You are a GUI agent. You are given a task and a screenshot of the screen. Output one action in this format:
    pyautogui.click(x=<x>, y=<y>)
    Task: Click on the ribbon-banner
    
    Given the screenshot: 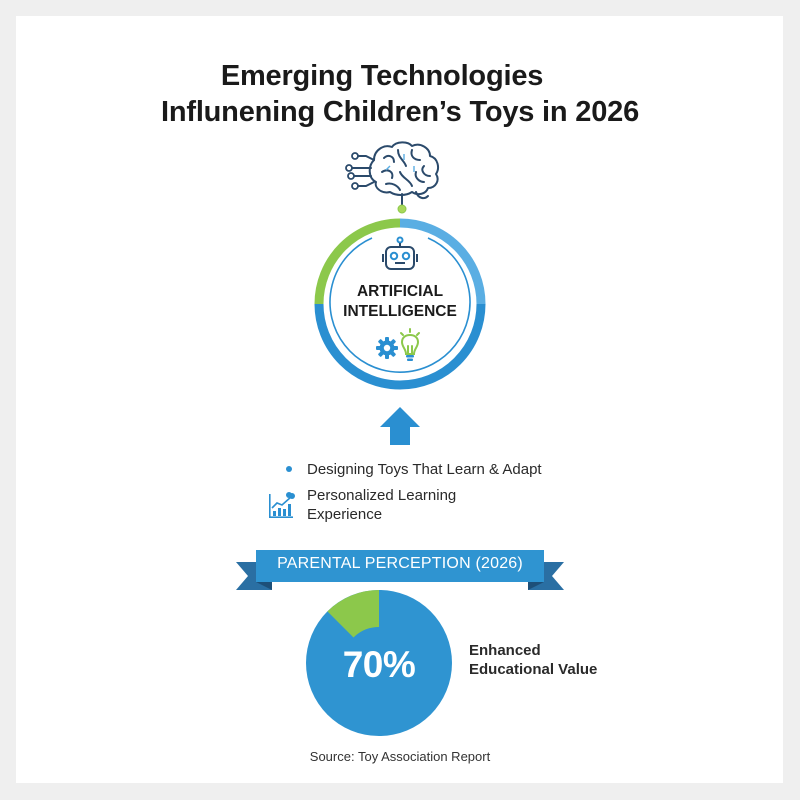 What is the action you would take?
    pyautogui.click(x=400, y=570)
    